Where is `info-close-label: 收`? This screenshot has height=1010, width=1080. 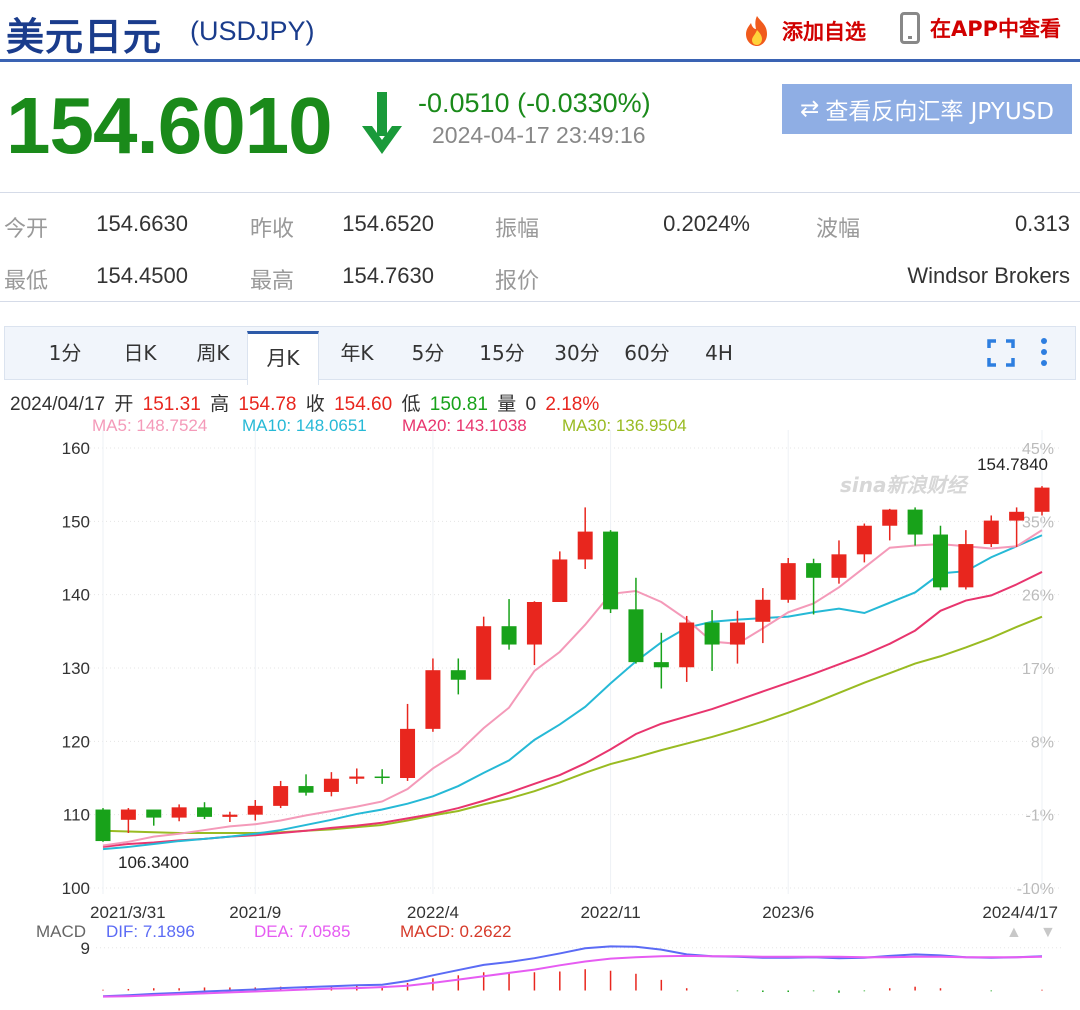 info-close-label: 收 is located at coordinates (315, 404).